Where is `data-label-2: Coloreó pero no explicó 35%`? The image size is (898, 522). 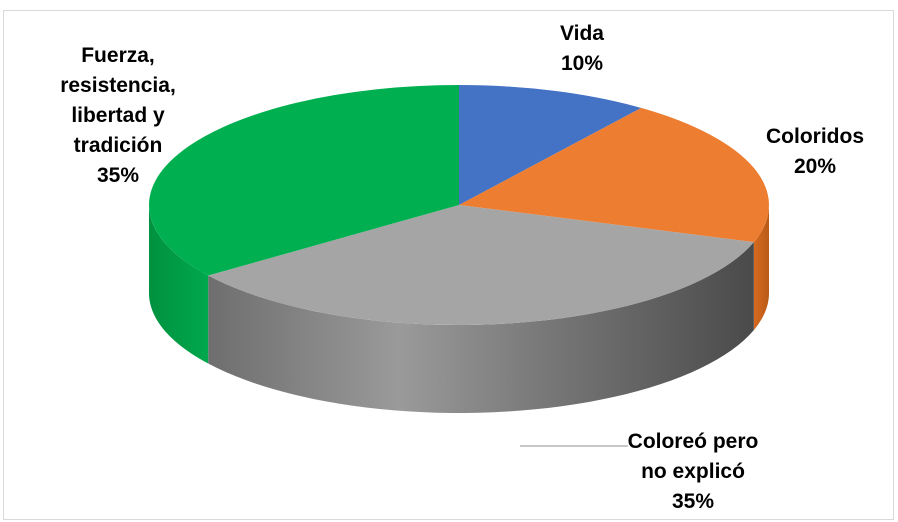 data-label-2: Coloreó pero no explicó 35% is located at coordinates (693, 471).